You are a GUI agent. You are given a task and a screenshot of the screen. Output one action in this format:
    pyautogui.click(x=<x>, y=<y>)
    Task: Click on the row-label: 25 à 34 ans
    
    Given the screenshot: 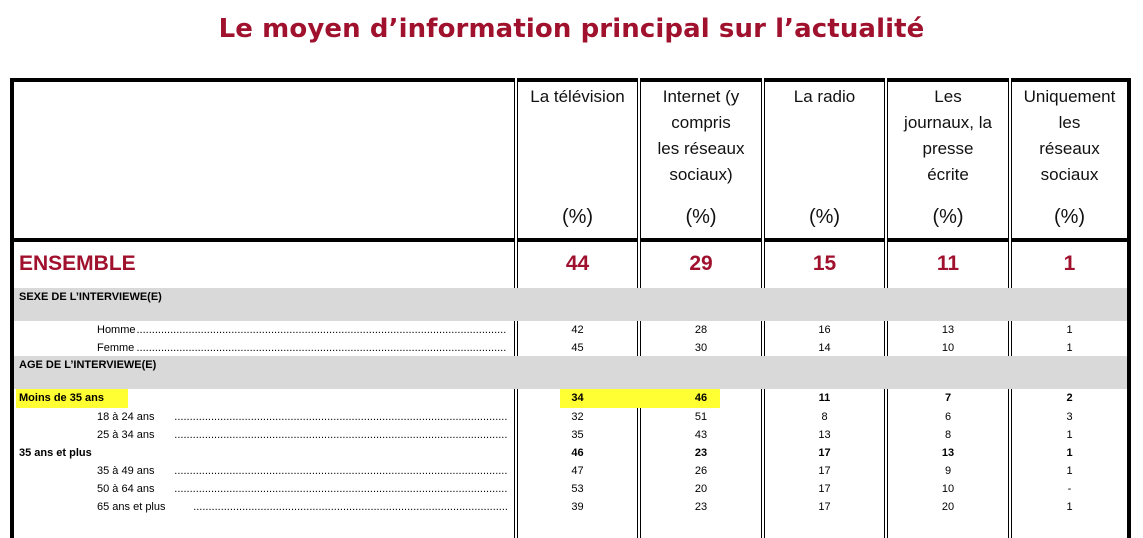 What is the action you would take?
    pyautogui.click(x=126, y=435)
    